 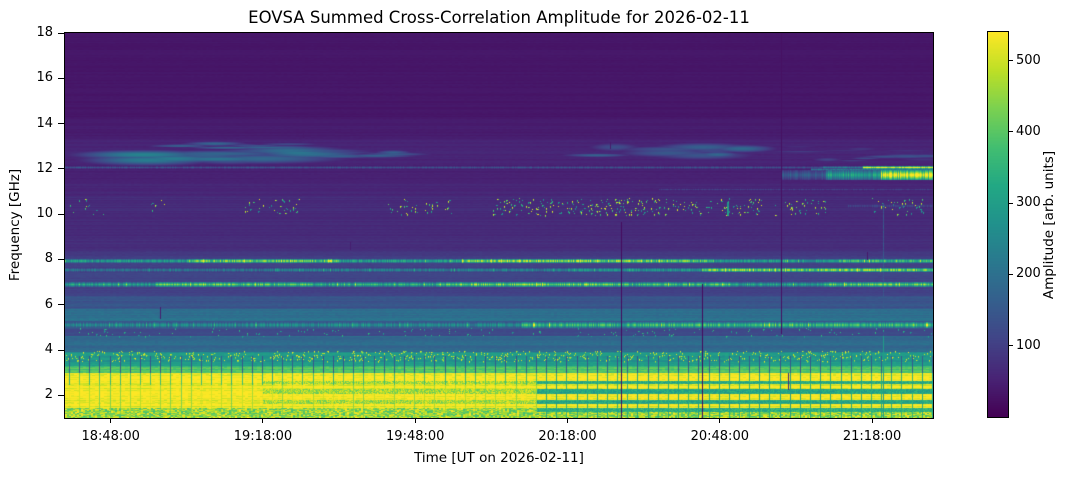 I want to click on y-tick-label: 14, so click(x=44, y=123).